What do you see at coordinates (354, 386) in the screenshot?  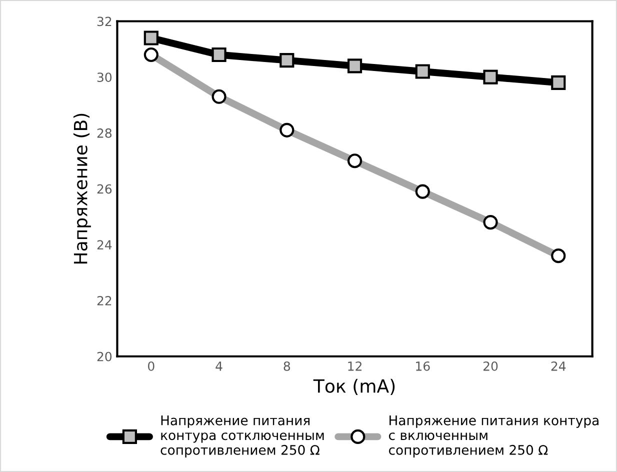 I see `x-axis-title: Ток (mA)` at bounding box center [354, 386].